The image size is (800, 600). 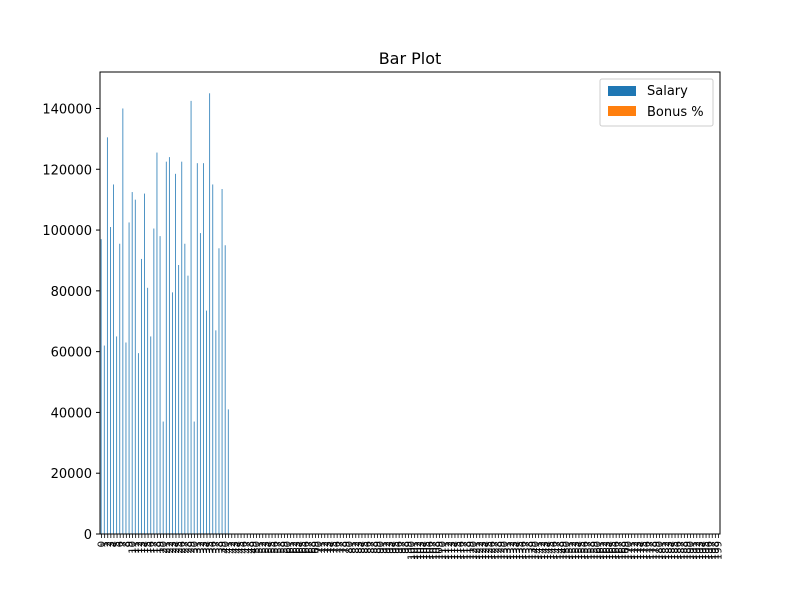 I want to click on x-tick-label: 37, so click(x=216, y=547).